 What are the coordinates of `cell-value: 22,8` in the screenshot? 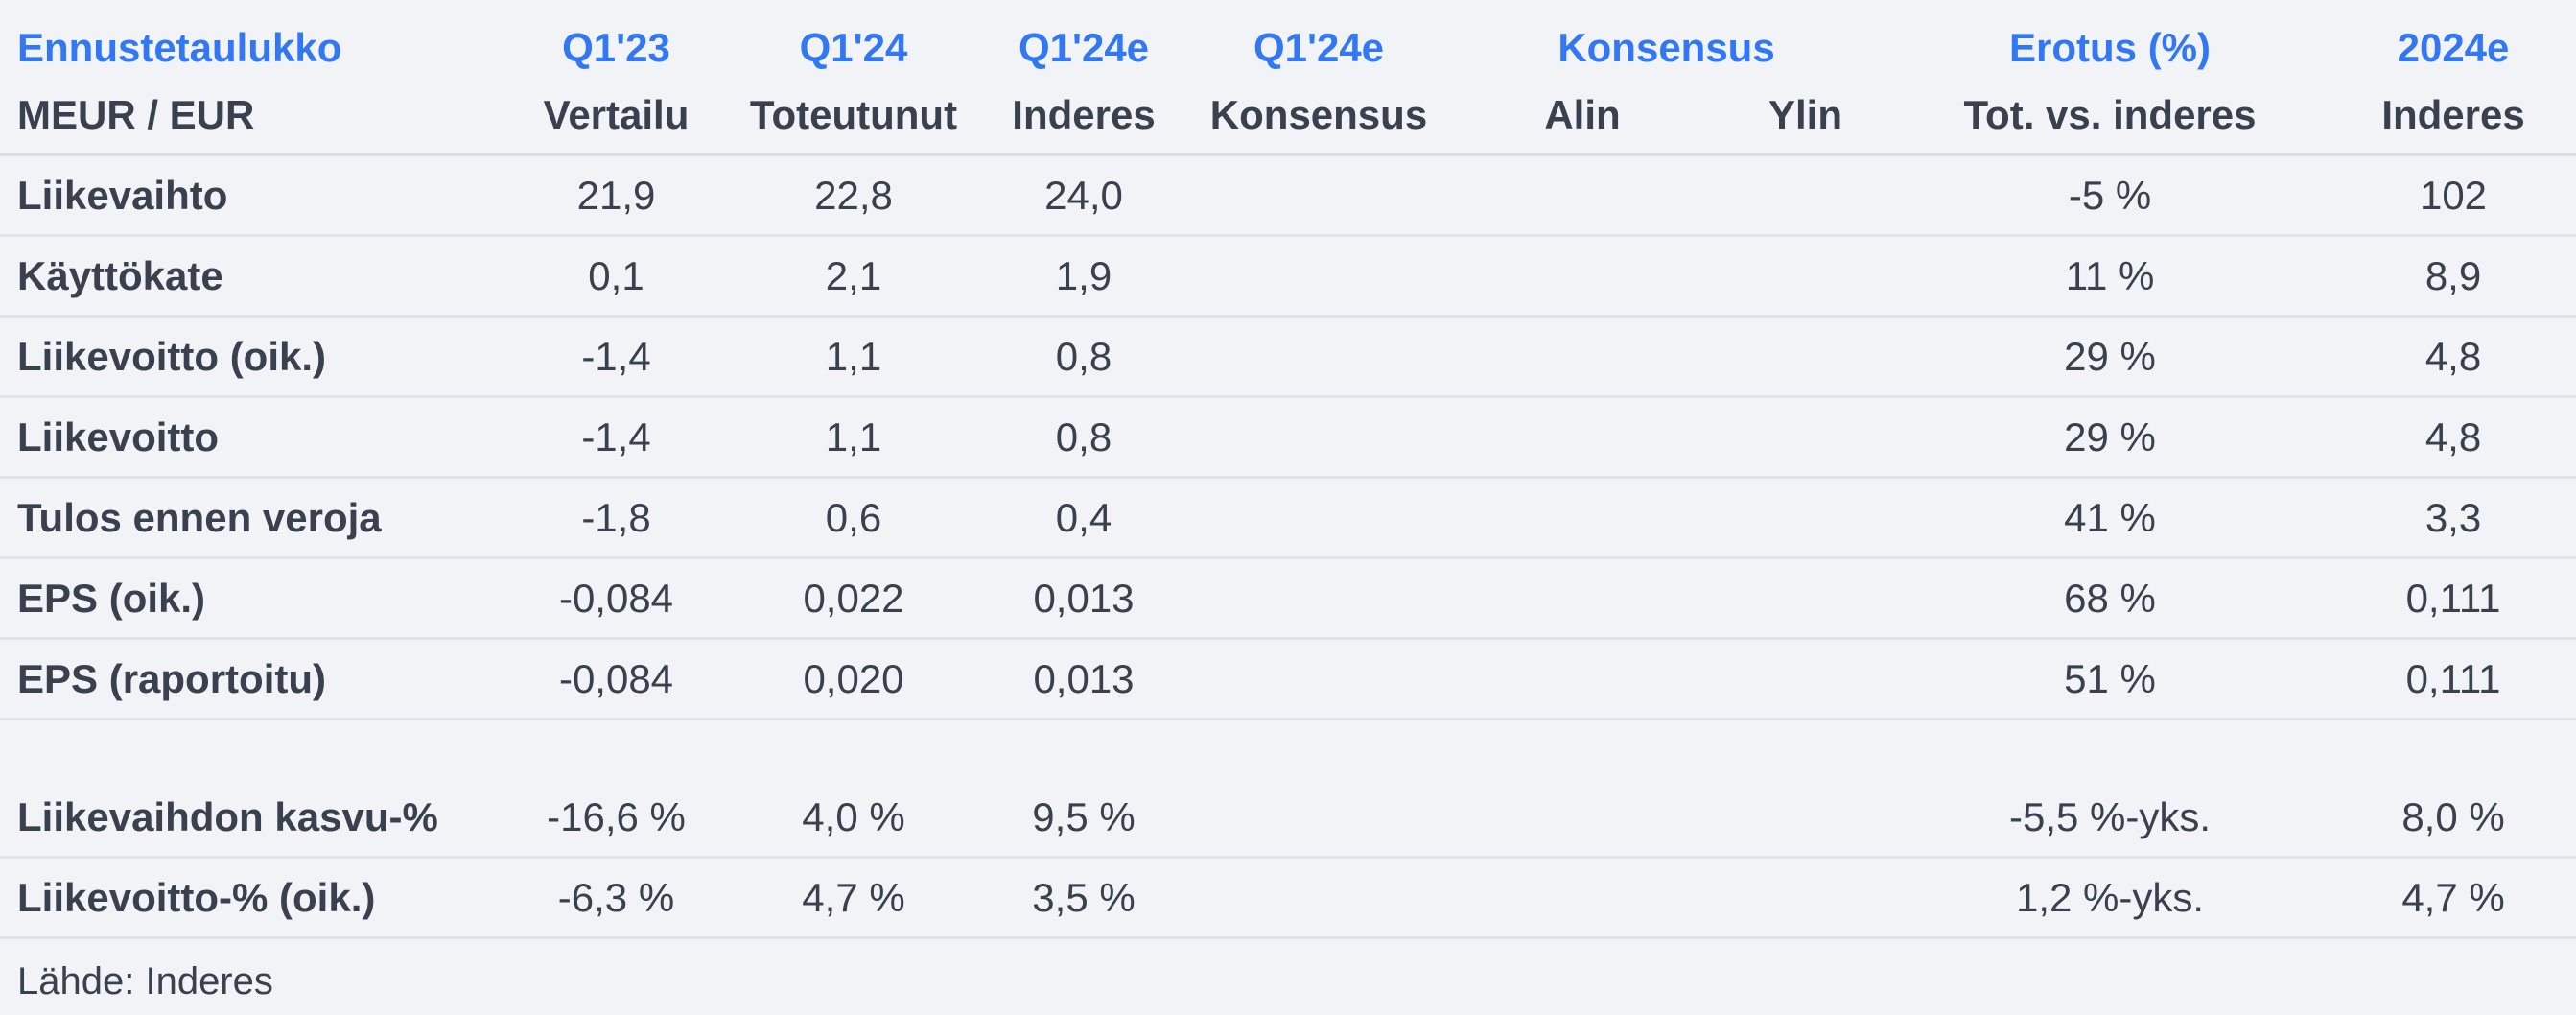 It's located at (853, 195).